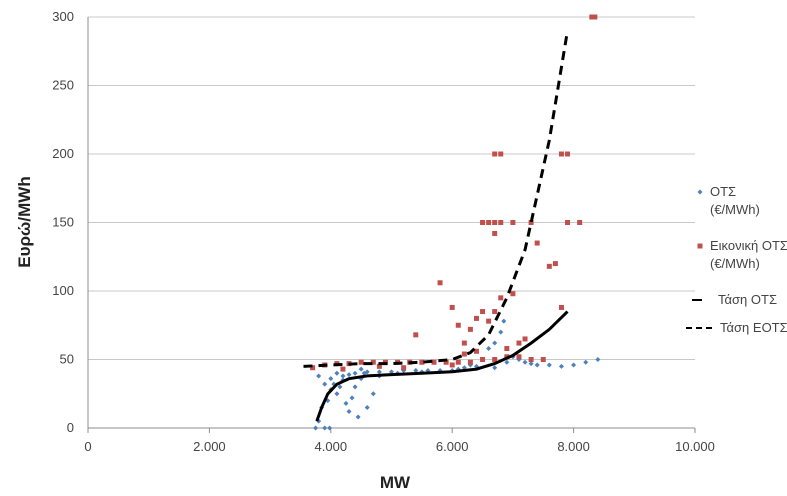  I want to click on legend-marker-diamond, so click(700, 192).